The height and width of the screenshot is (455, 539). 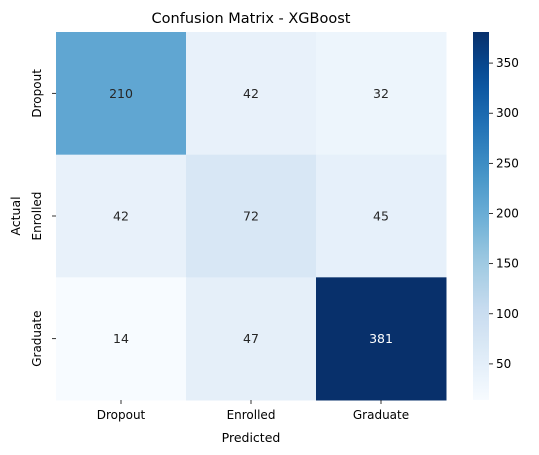 I want to click on x-axis-ticks: Dropout Enrolled Graduate, so click(x=253, y=411).